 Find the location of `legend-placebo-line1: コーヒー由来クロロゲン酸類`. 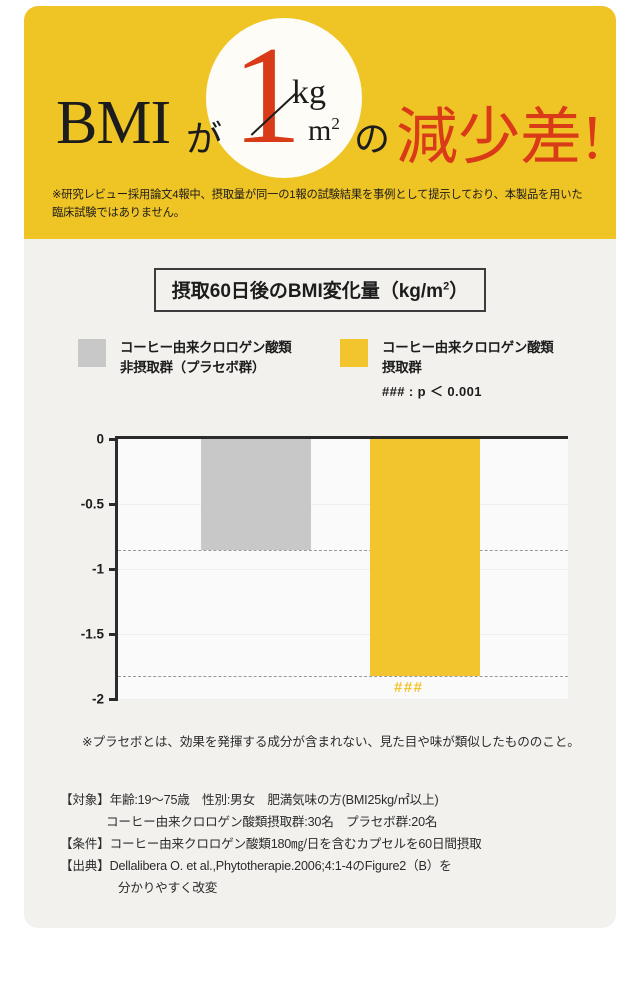

legend-placebo-line1: コーヒー由来クロロゲン酸類 is located at coordinates (206, 347).